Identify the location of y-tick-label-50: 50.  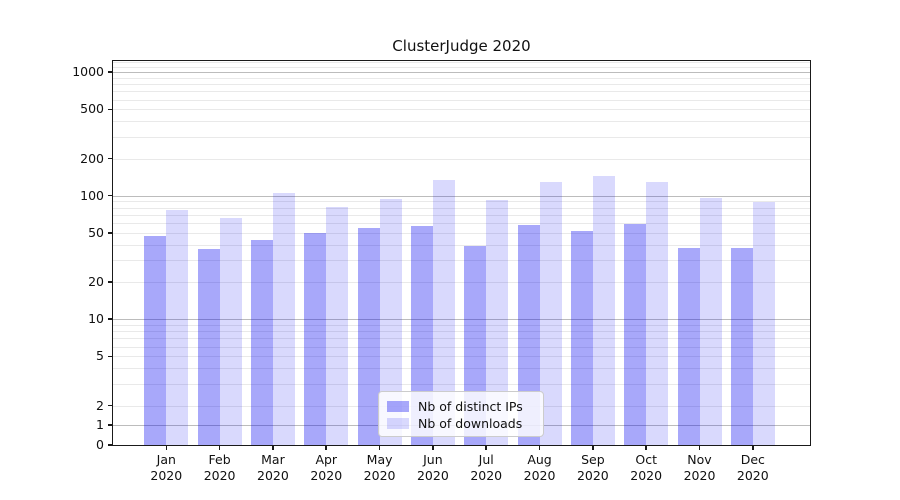
(96, 232).